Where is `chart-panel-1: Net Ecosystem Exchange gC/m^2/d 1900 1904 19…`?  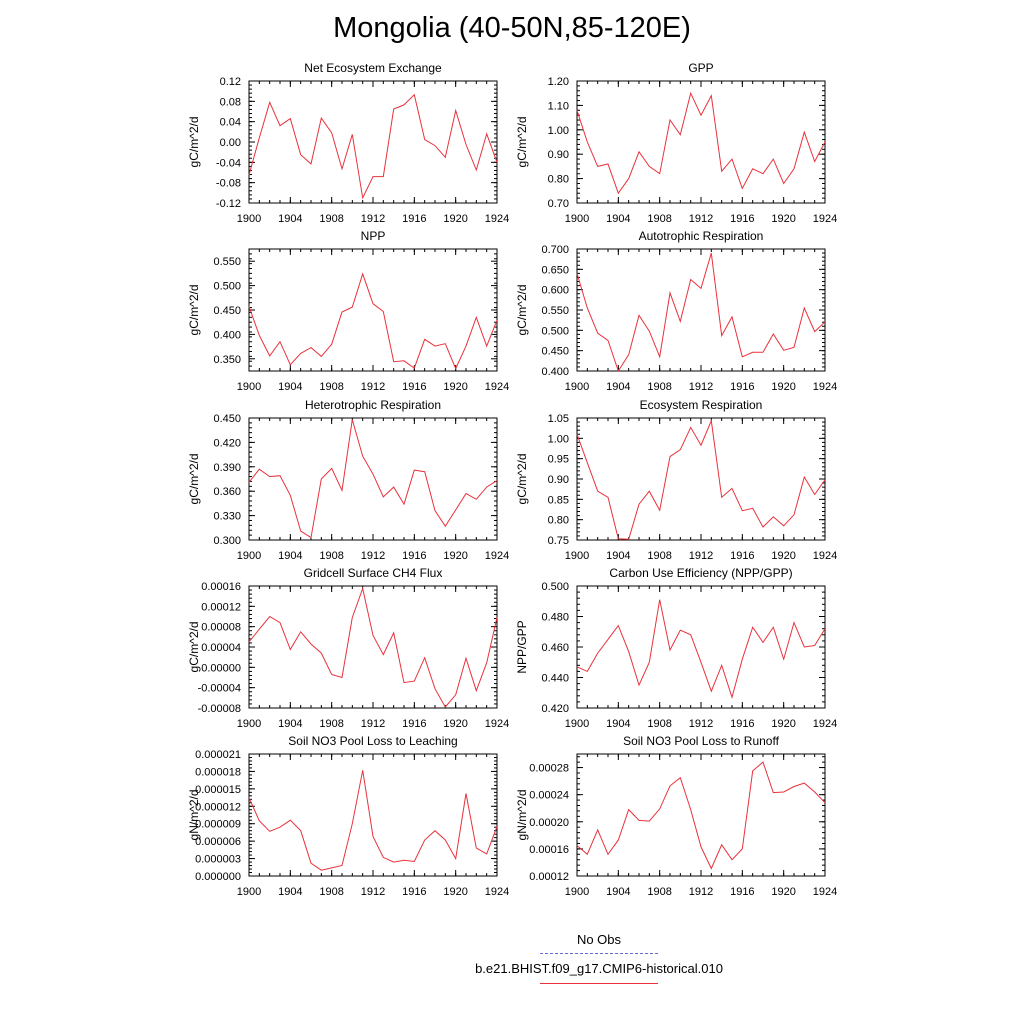
chart-panel-1: Net Ecosystem Exchange gC/m^2/d 1900 1904 19… is located at coordinates (348, 143).